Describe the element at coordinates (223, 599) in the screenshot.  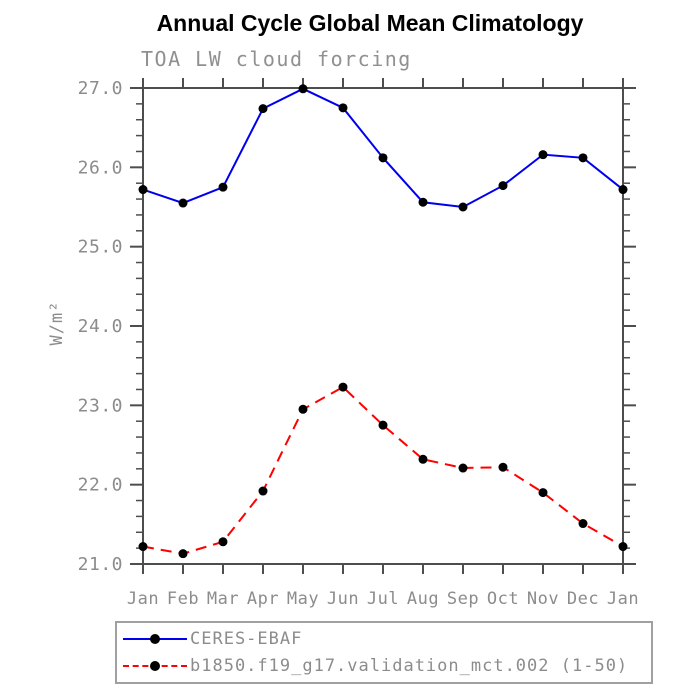
I see `x-tick-label: Mar` at that location.